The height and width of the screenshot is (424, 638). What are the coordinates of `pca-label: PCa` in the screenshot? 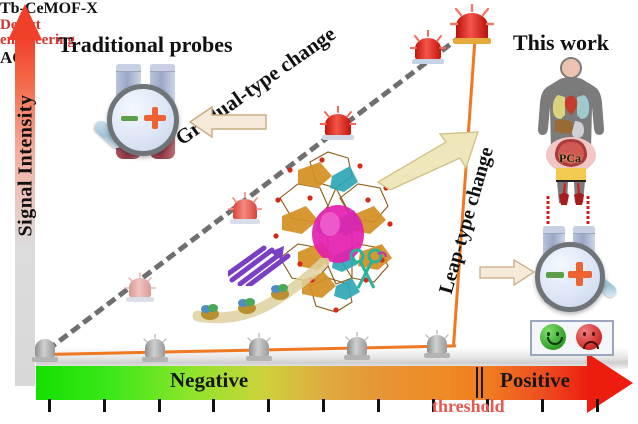 It's located at (570, 158).